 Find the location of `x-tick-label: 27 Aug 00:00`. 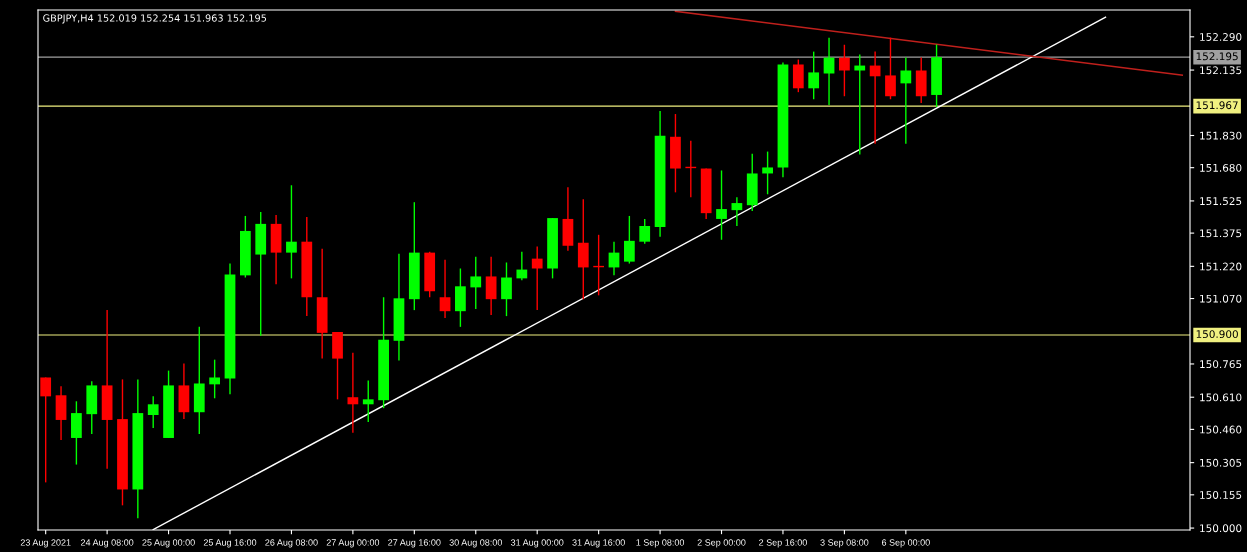

x-tick-label: 27 Aug 00:00 is located at coordinates (353, 543).